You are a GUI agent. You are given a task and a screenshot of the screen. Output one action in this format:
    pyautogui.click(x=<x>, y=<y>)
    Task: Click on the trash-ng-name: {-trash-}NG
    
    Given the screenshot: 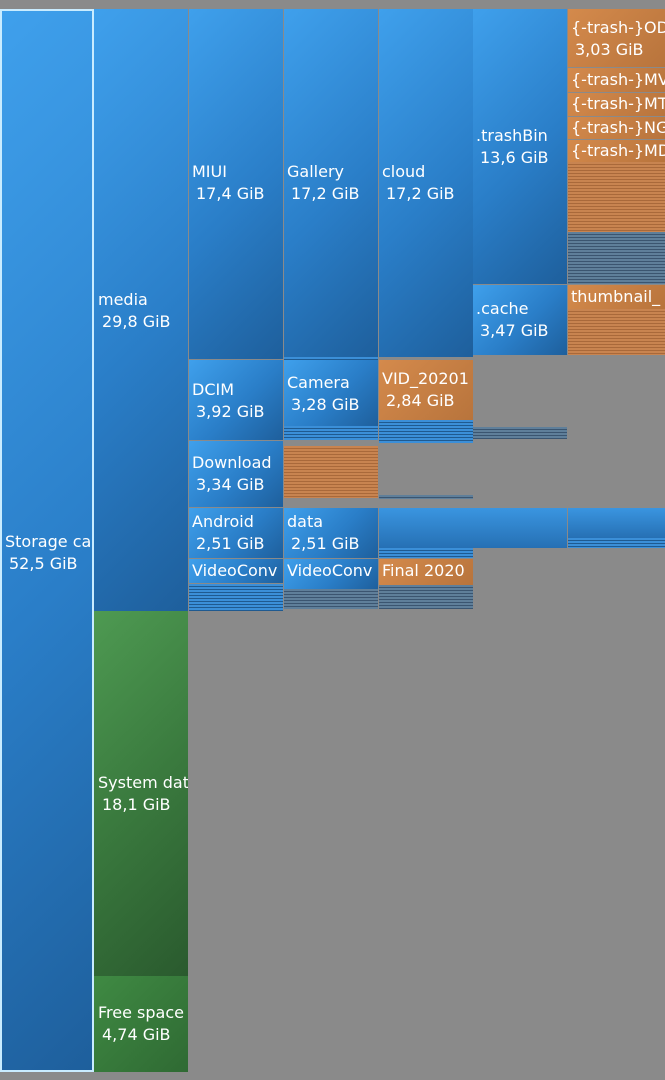 What is the action you would take?
    pyautogui.click(x=618, y=127)
    